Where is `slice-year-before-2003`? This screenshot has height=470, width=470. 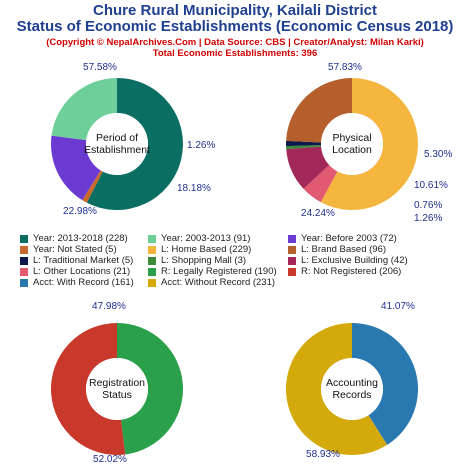
slice-year-before-2003 is located at coordinates (76, 168).